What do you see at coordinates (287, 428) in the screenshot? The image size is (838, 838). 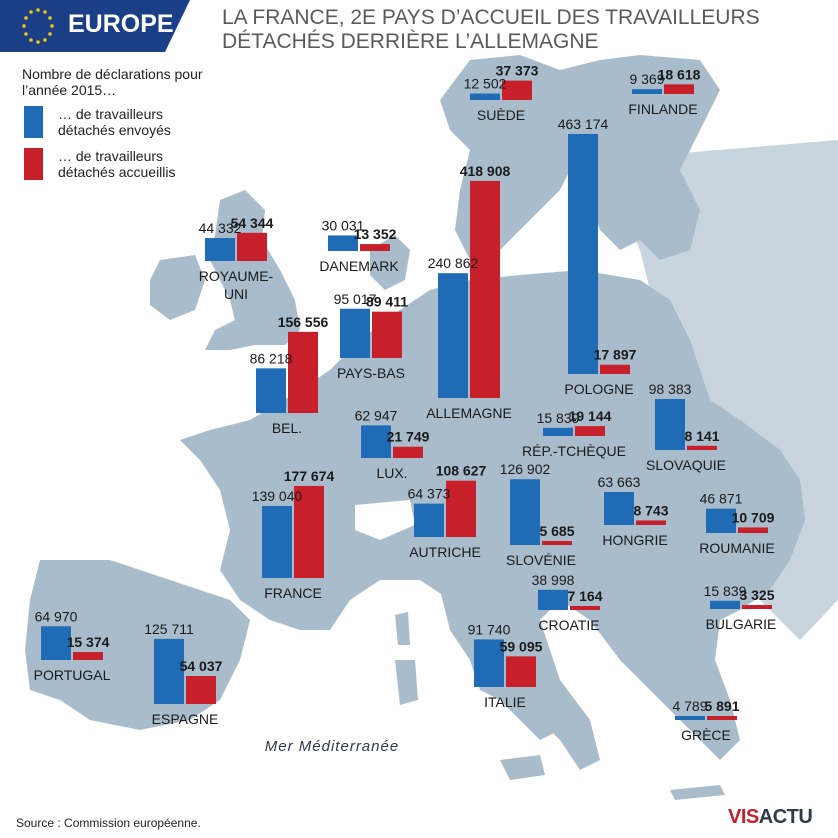 I see `country-label: BEL.` at bounding box center [287, 428].